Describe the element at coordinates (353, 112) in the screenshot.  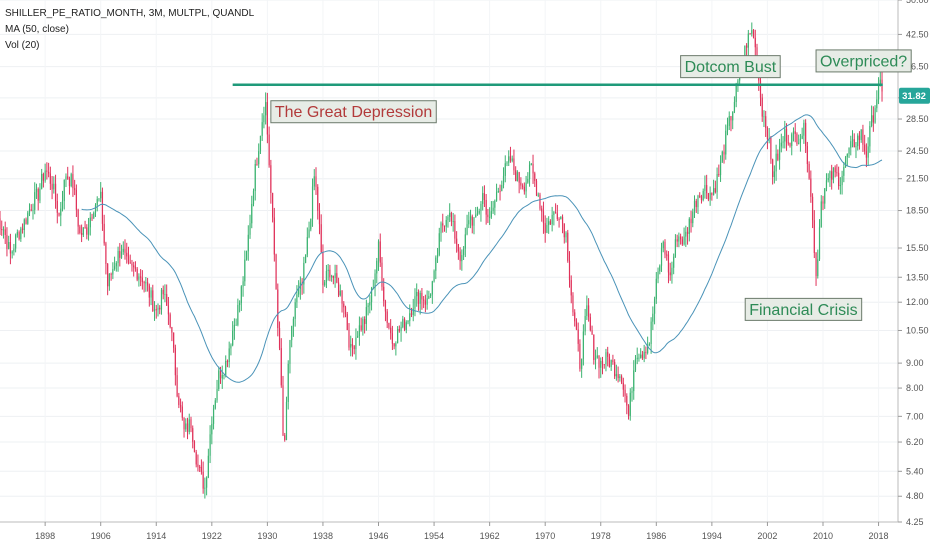
I see `annotation-callout: The Great Depression` at that location.